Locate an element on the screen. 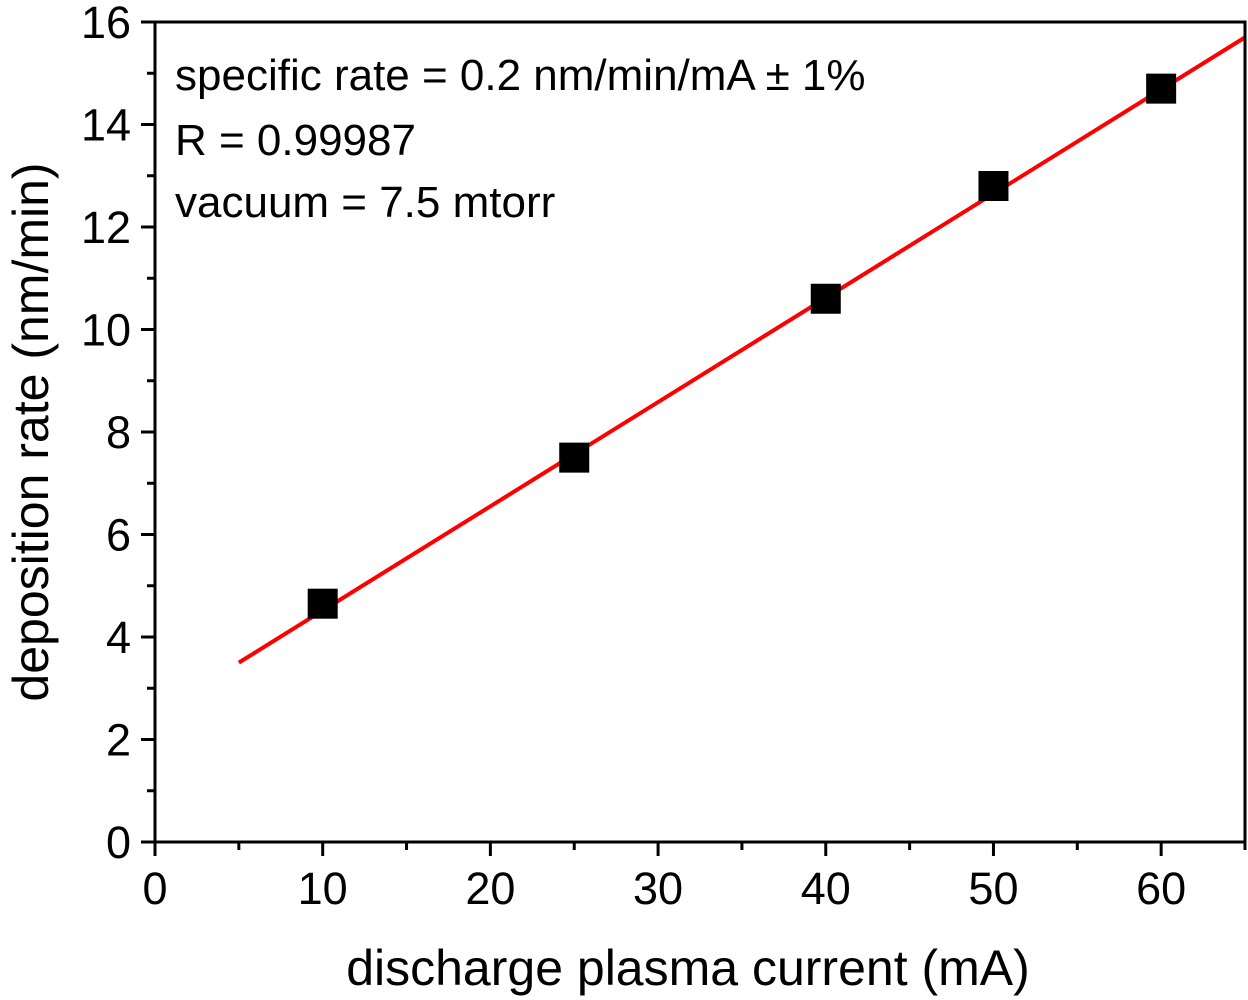 This screenshot has height=1000, width=1248. x-tick-label: 50 is located at coordinates (993, 888).